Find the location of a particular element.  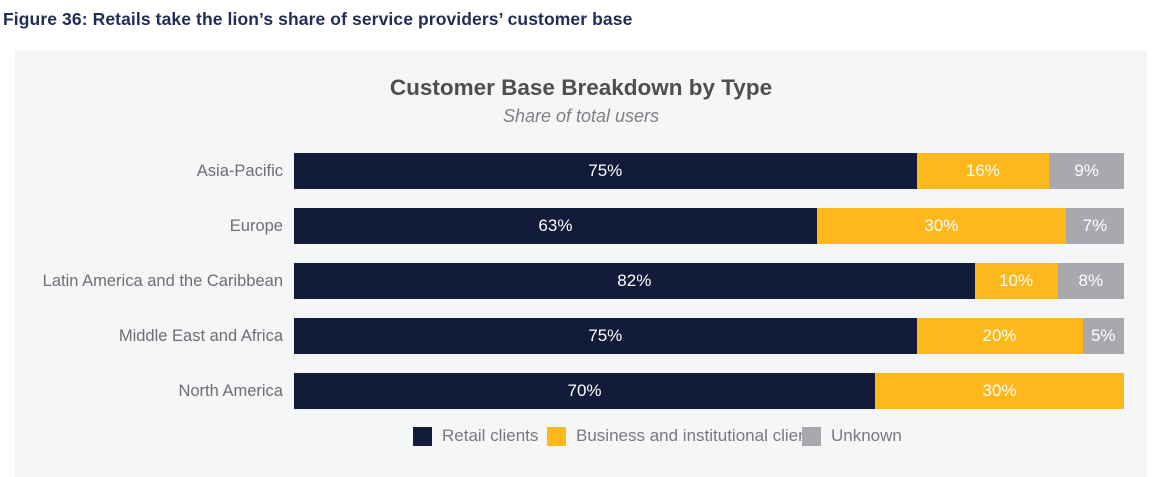

bar-row: Middle East and Africa 75% 20% 5% is located at coordinates (581, 336).